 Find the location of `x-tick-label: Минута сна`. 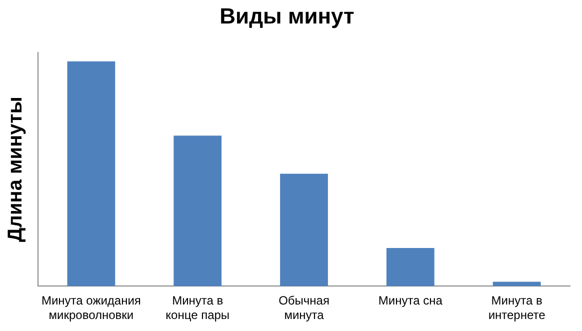

x-tick-label: Минута сна is located at coordinates (410, 301).